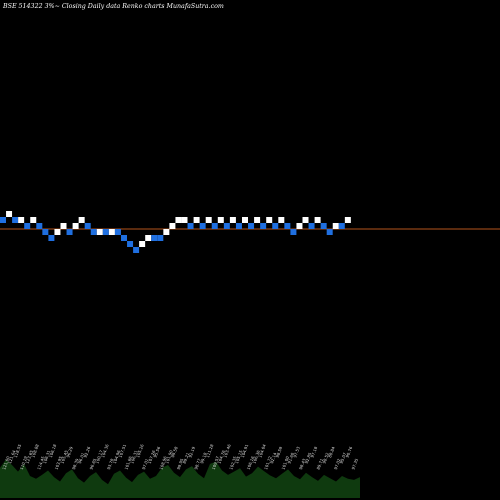  Describe the element at coordinates (152, 456) in the screenshot. I see `volume-label: 107.26` at that location.